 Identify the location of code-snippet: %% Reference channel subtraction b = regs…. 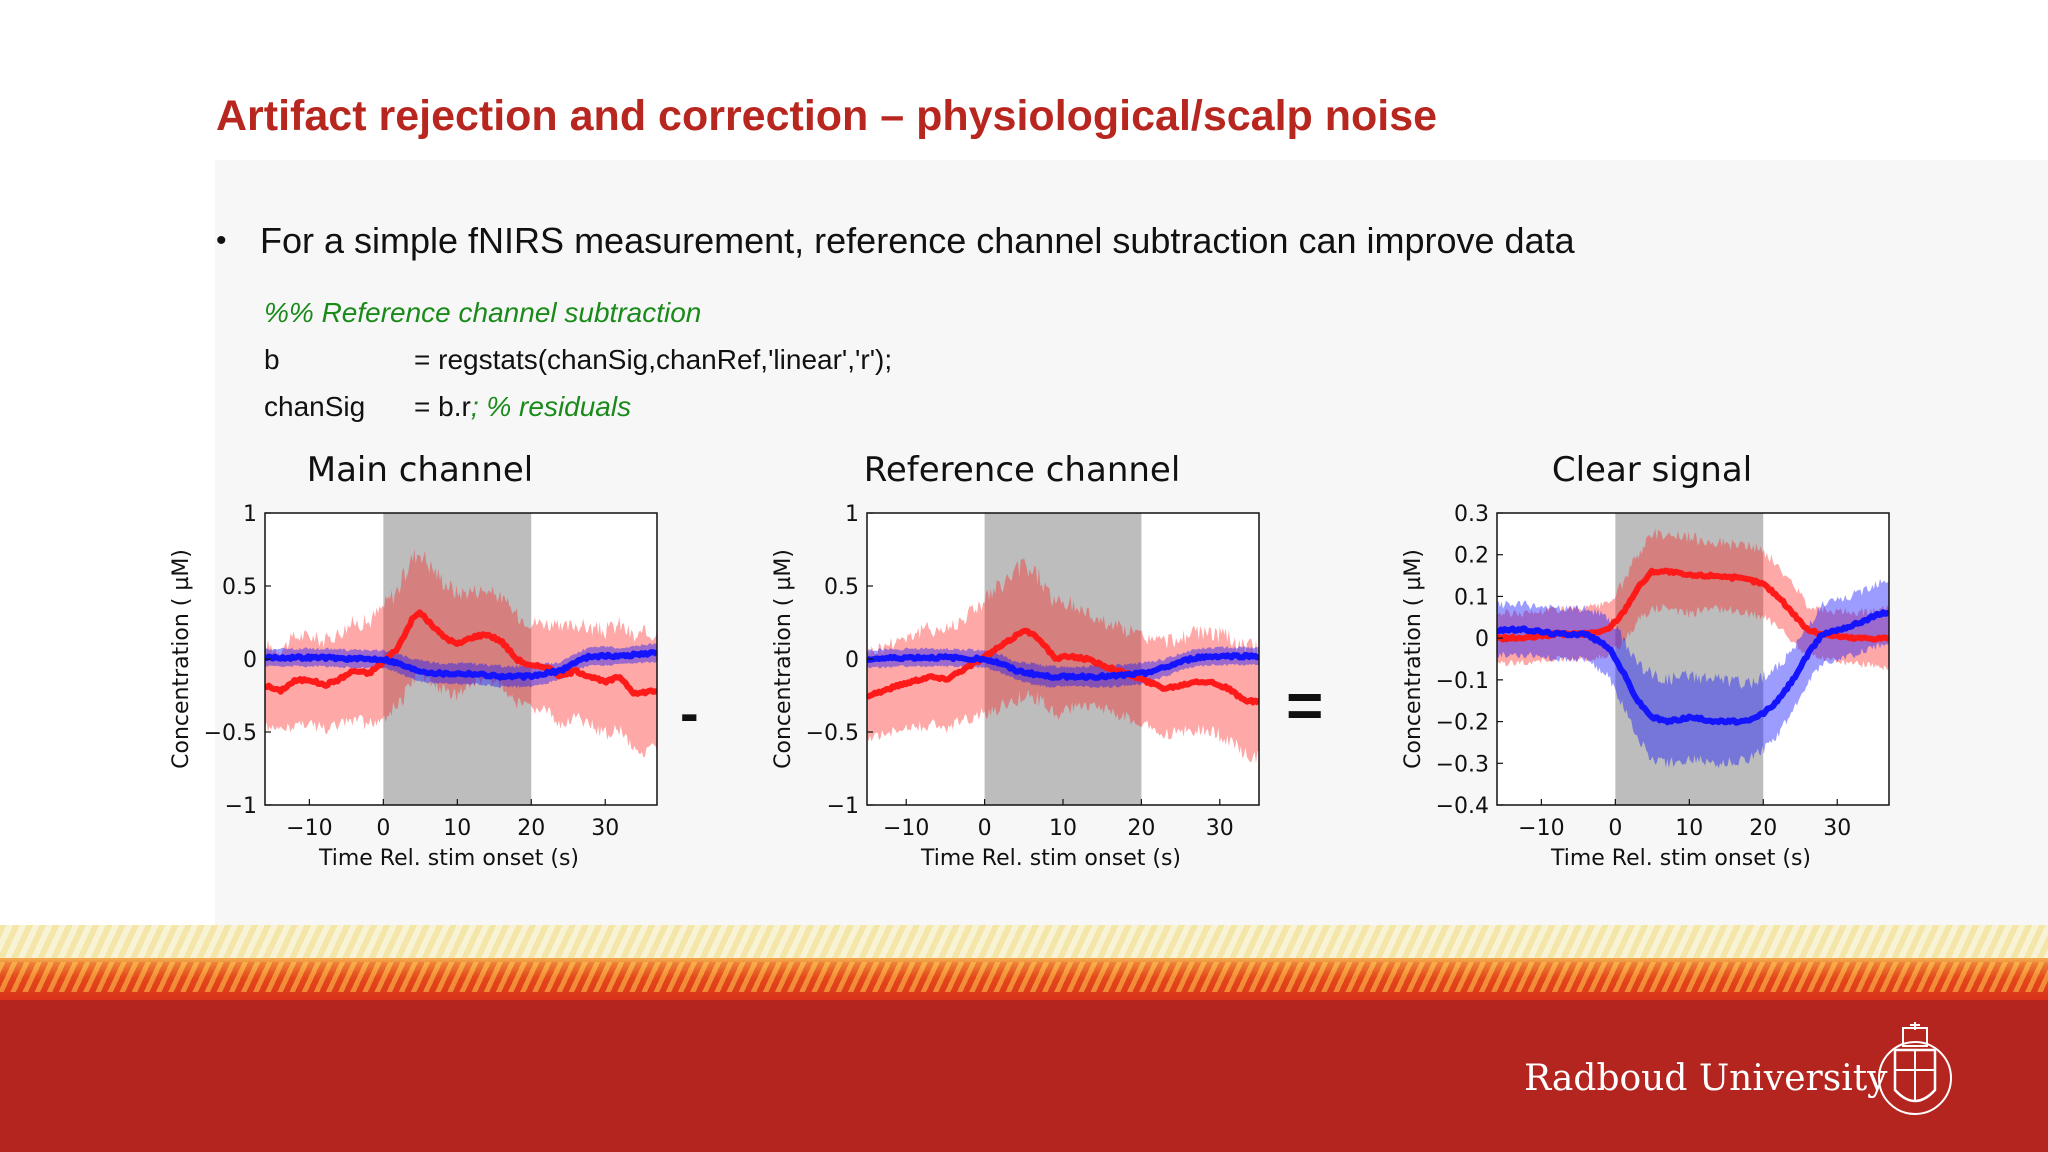
(578, 363).